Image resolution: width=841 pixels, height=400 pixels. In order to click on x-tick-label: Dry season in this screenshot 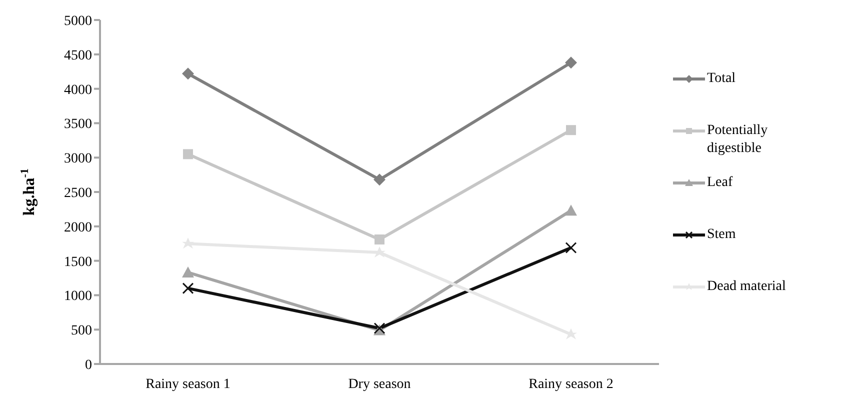, I will do `click(379, 384)`.